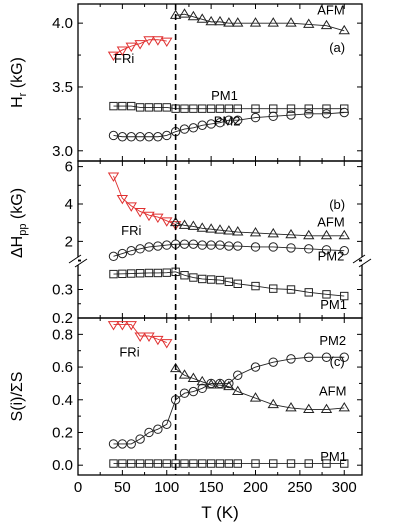  What do you see at coordinates (69, 204) in the screenshot?
I see `y-tick-label: 4` at bounding box center [69, 204].